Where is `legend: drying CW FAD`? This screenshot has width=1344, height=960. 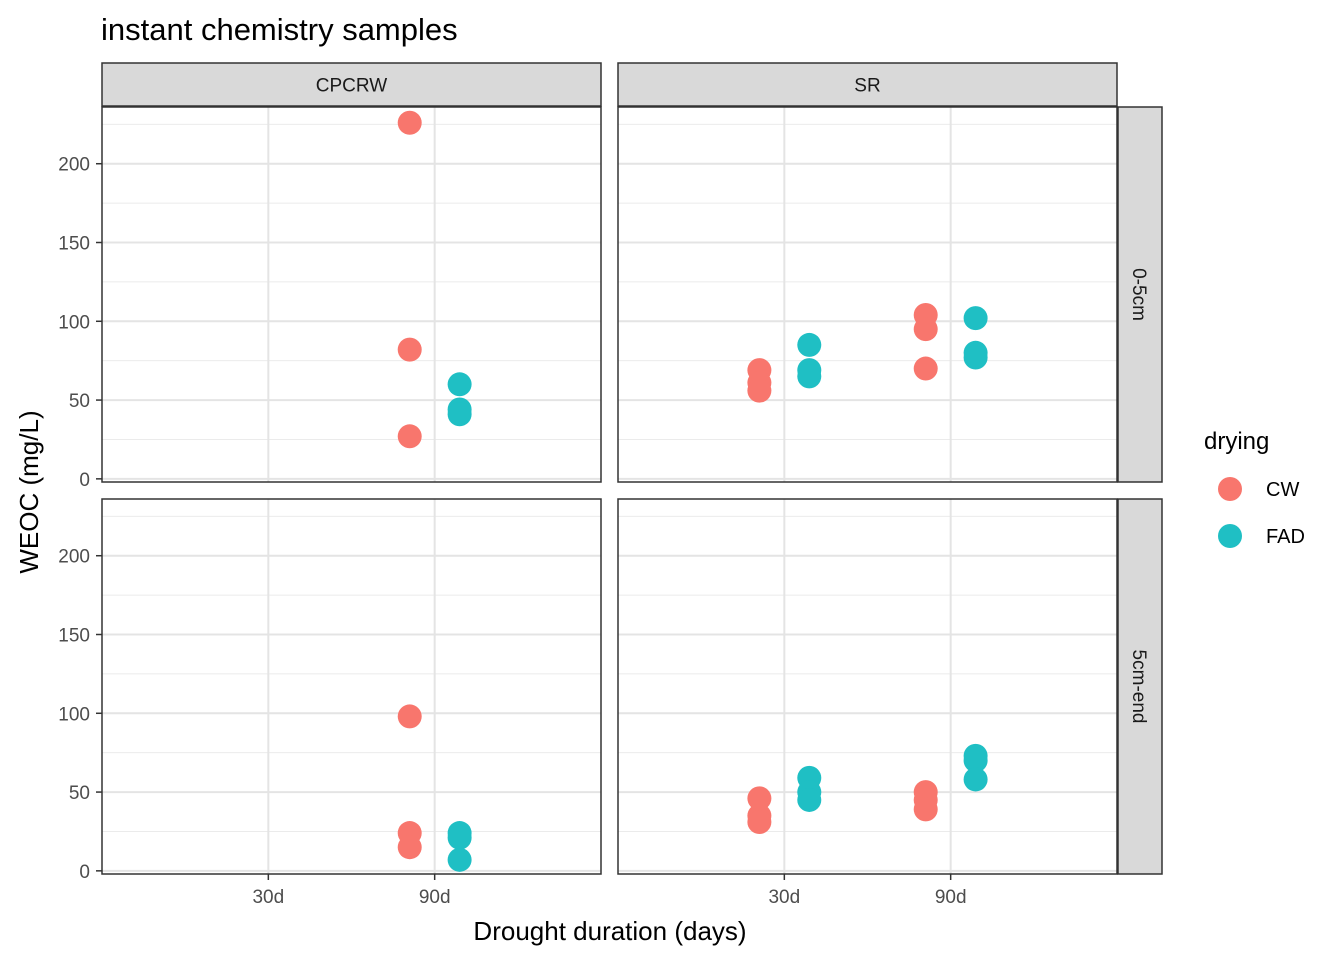
legend: drying CW FAD is located at coordinates (1254, 488).